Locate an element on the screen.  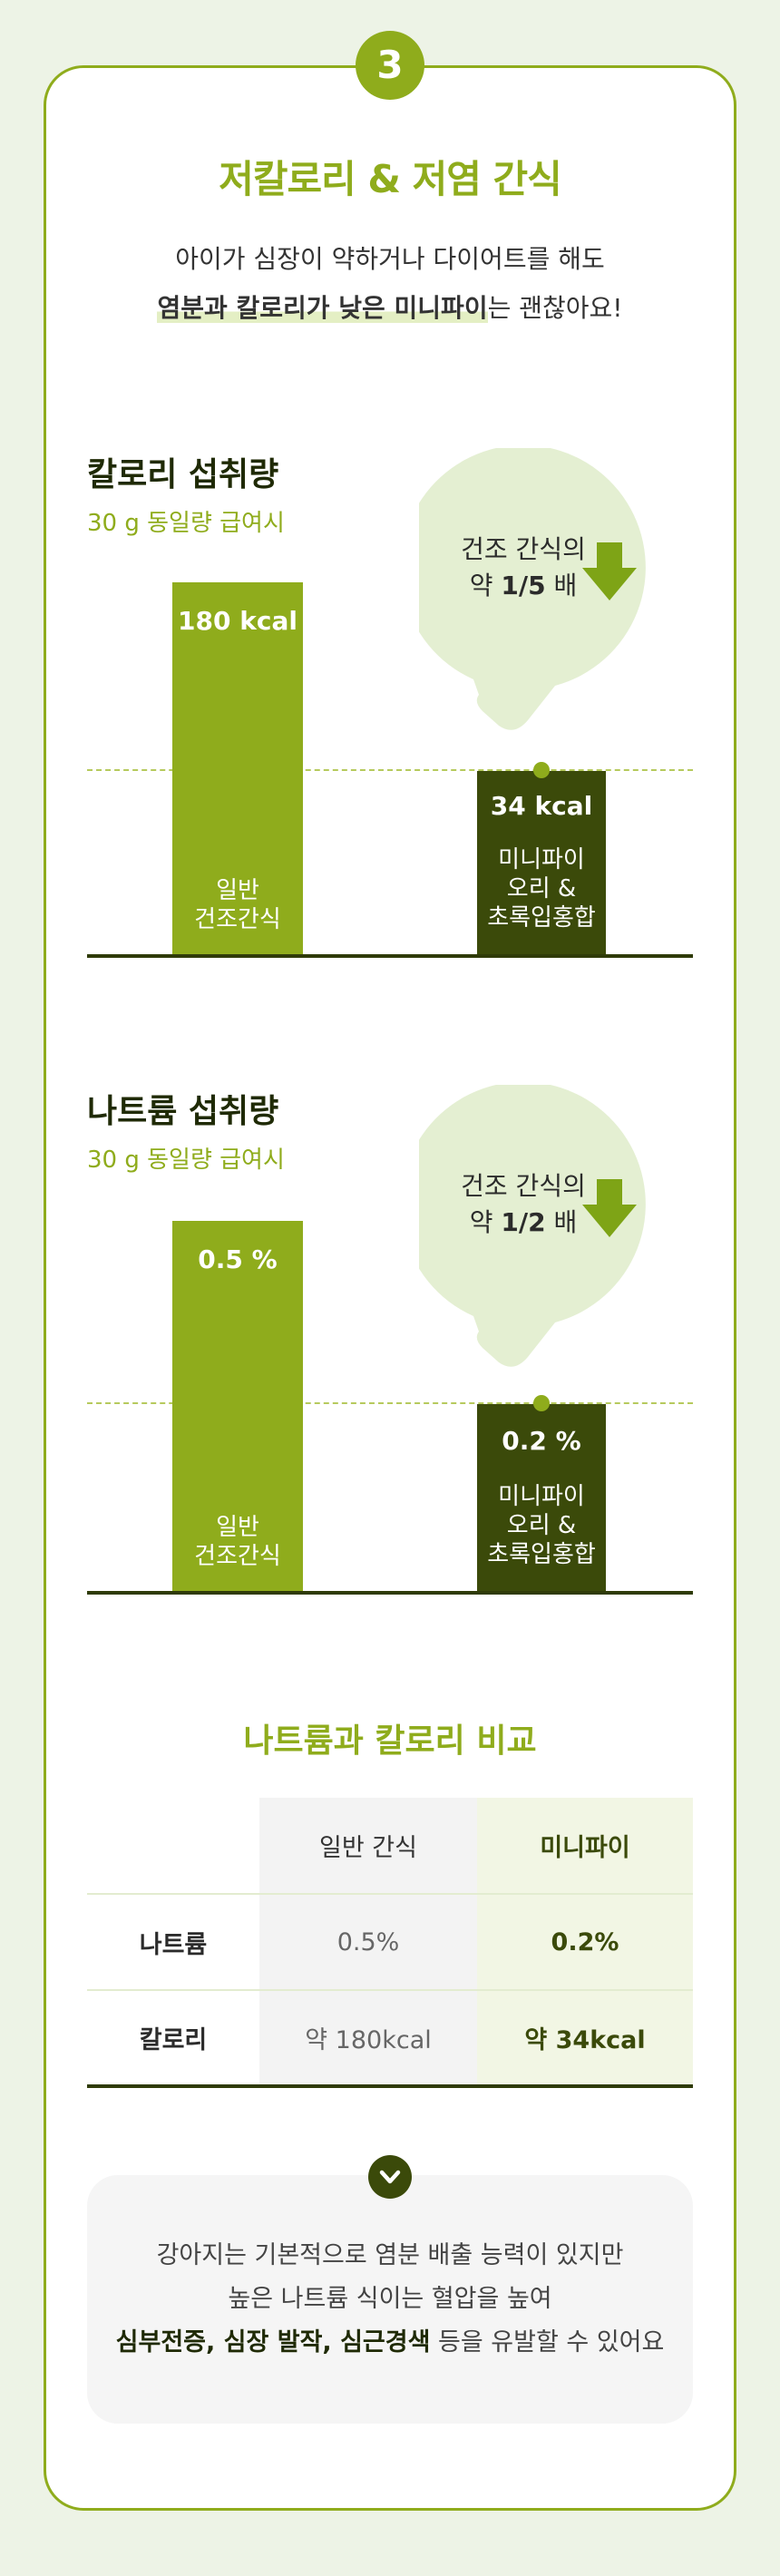
step-badge: 3 is located at coordinates (390, 65).